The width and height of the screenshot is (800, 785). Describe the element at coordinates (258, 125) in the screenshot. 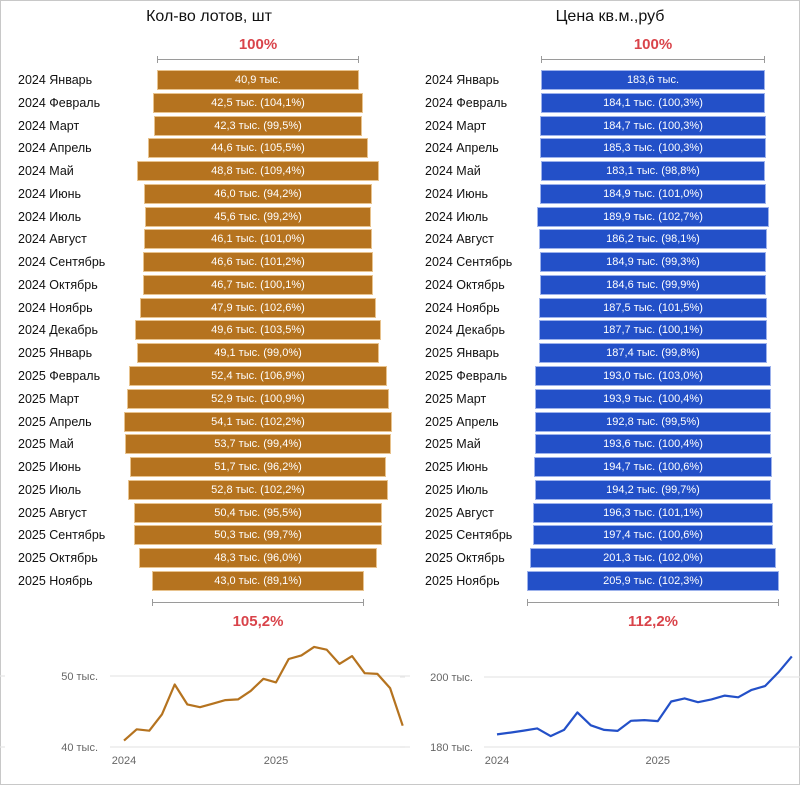

I see `funnel-bar: 42,3 тыс. (99,5%)` at that location.